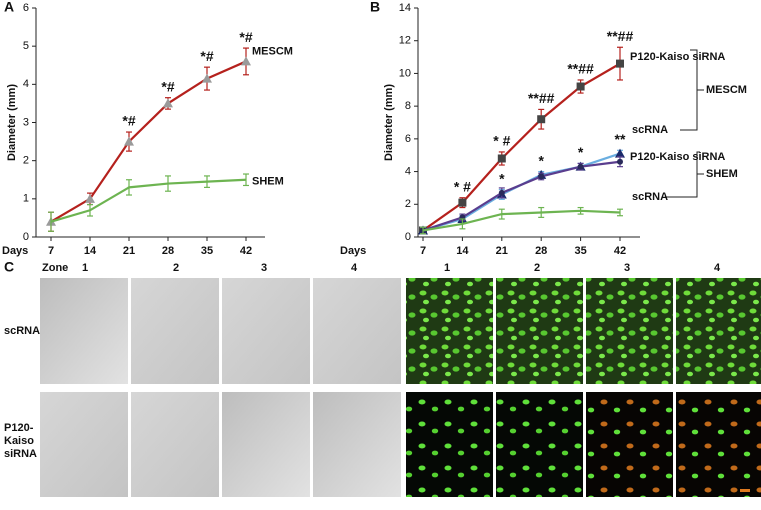 The height and width of the screenshot is (510, 761). I want to click on y-tick-label: 10, so click(405, 73).